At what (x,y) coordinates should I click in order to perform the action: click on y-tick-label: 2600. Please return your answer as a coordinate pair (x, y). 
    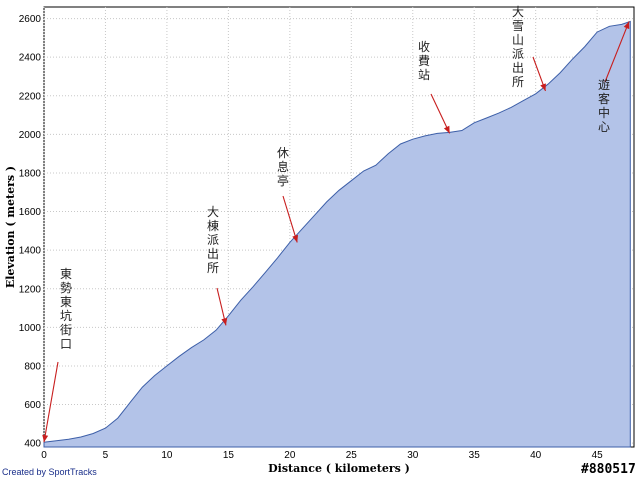
    Looking at the image, I should click on (30, 19).